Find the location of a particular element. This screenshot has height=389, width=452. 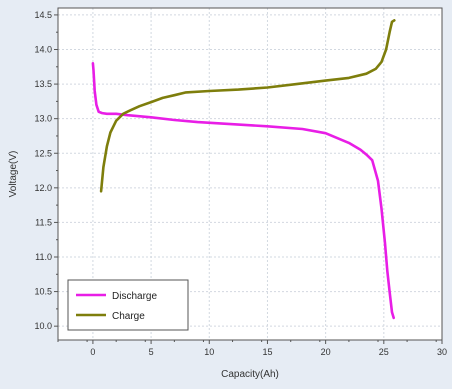

legend: Discharge Charge is located at coordinates (128, 305).